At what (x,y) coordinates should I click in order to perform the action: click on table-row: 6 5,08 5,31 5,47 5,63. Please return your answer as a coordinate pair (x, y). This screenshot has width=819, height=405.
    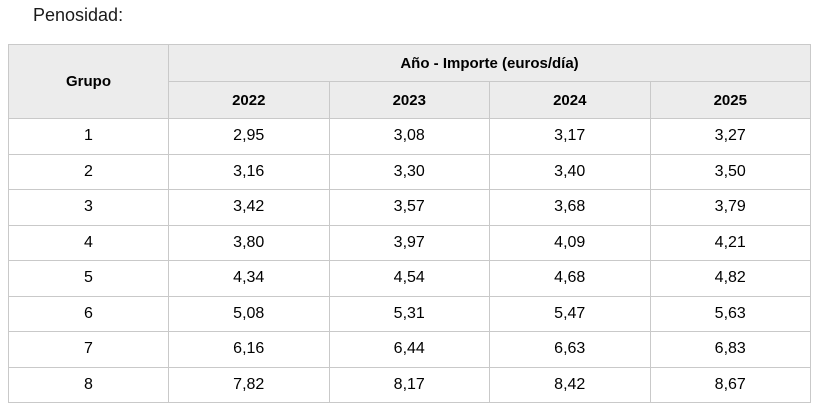
    Looking at the image, I should click on (409, 313).